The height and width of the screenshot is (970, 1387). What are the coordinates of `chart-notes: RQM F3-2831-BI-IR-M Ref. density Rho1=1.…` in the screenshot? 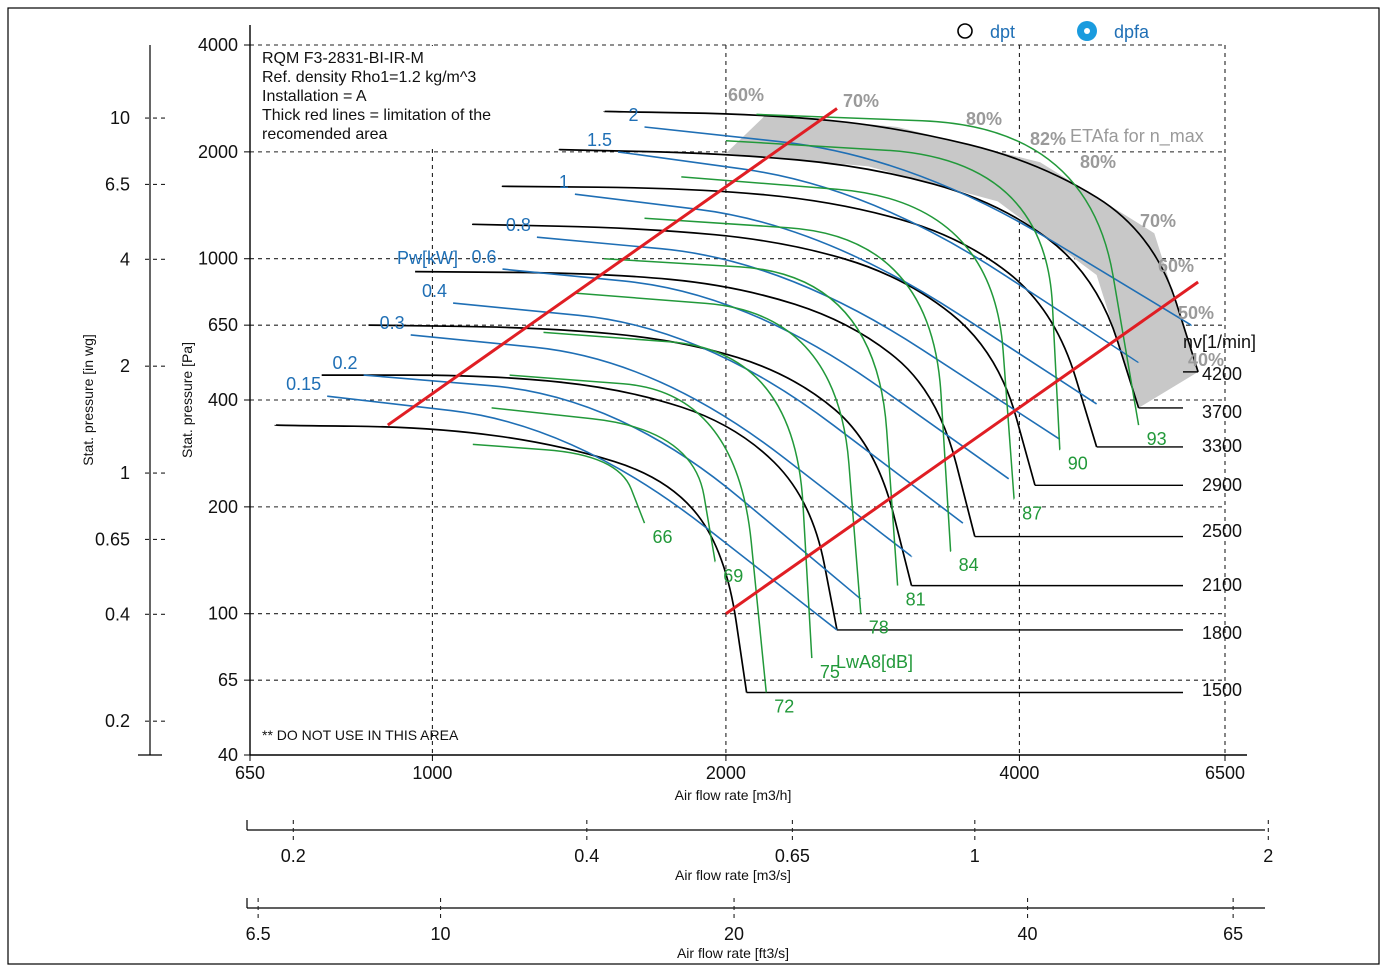 It's located at (391, 394).